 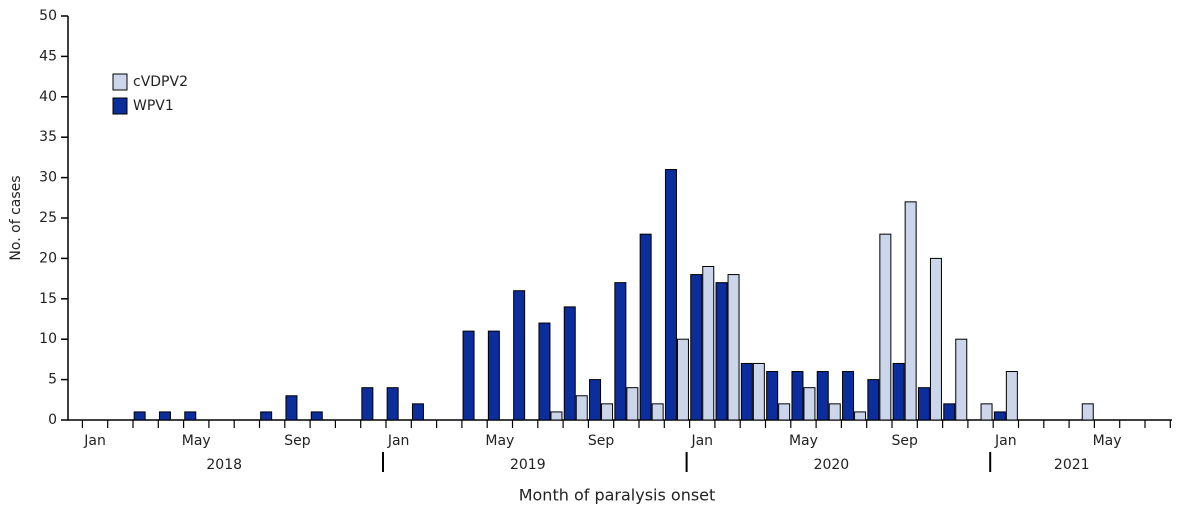 What do you see at coordinates (48, 218) in the screenshot?
I see `y-tick-label: 25` at bounding box center [48, 218].